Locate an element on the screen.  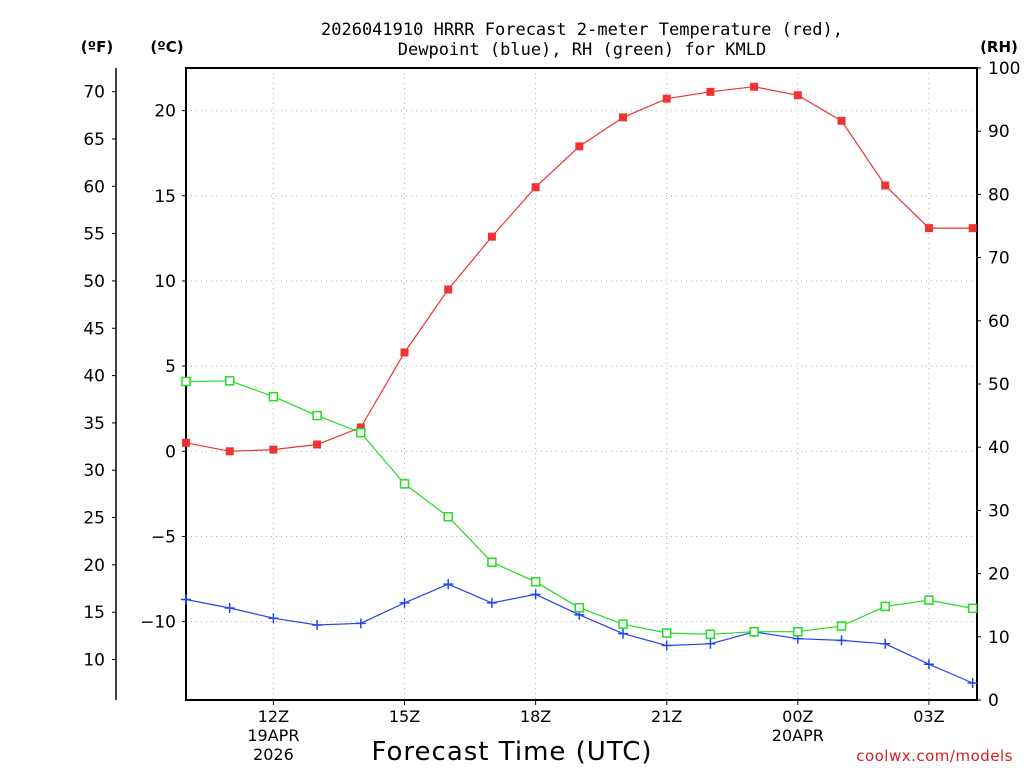
celsius-tick-label: 10 is located at coordinates (165, 282).